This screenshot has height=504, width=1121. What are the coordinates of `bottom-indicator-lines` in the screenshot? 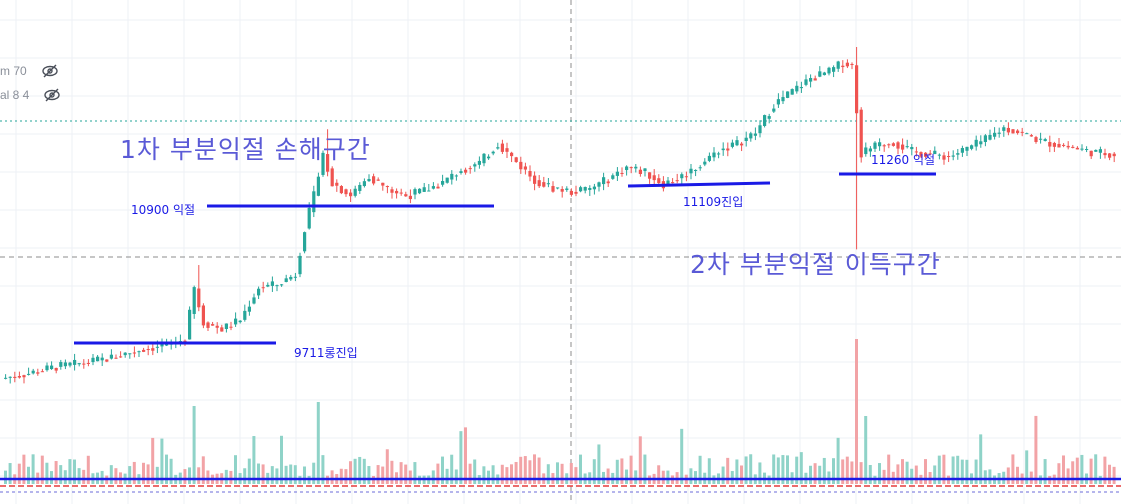 It's located at (560, 485).